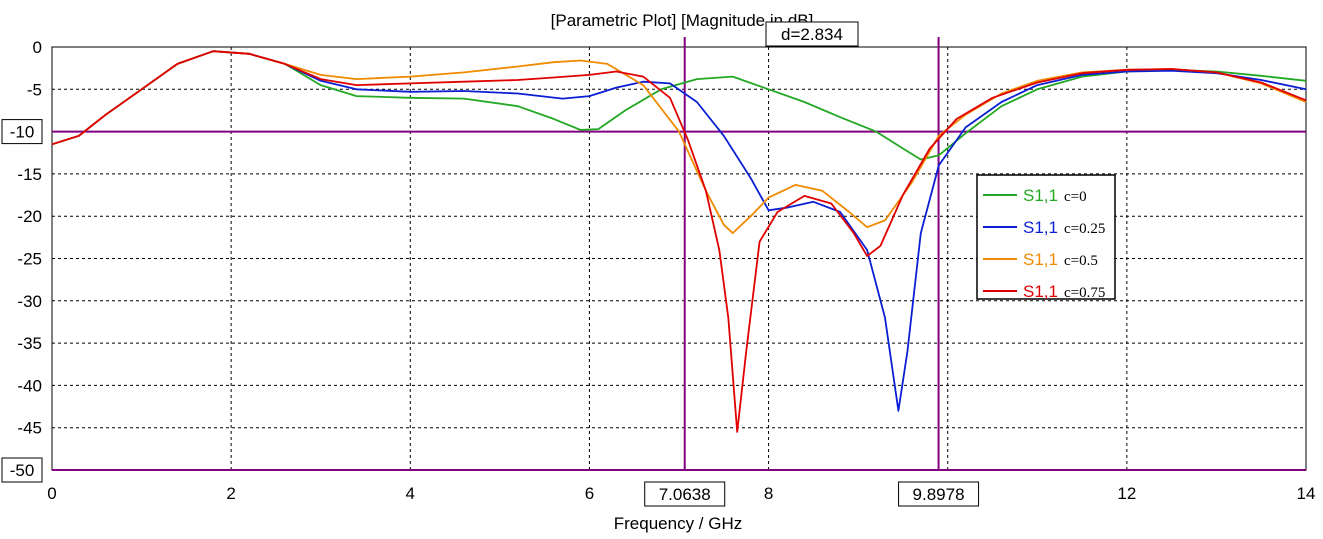 This screenshot has width=1323, height=539. I want to click on horizontal-marker-label-text: -50, so click(22, 470).